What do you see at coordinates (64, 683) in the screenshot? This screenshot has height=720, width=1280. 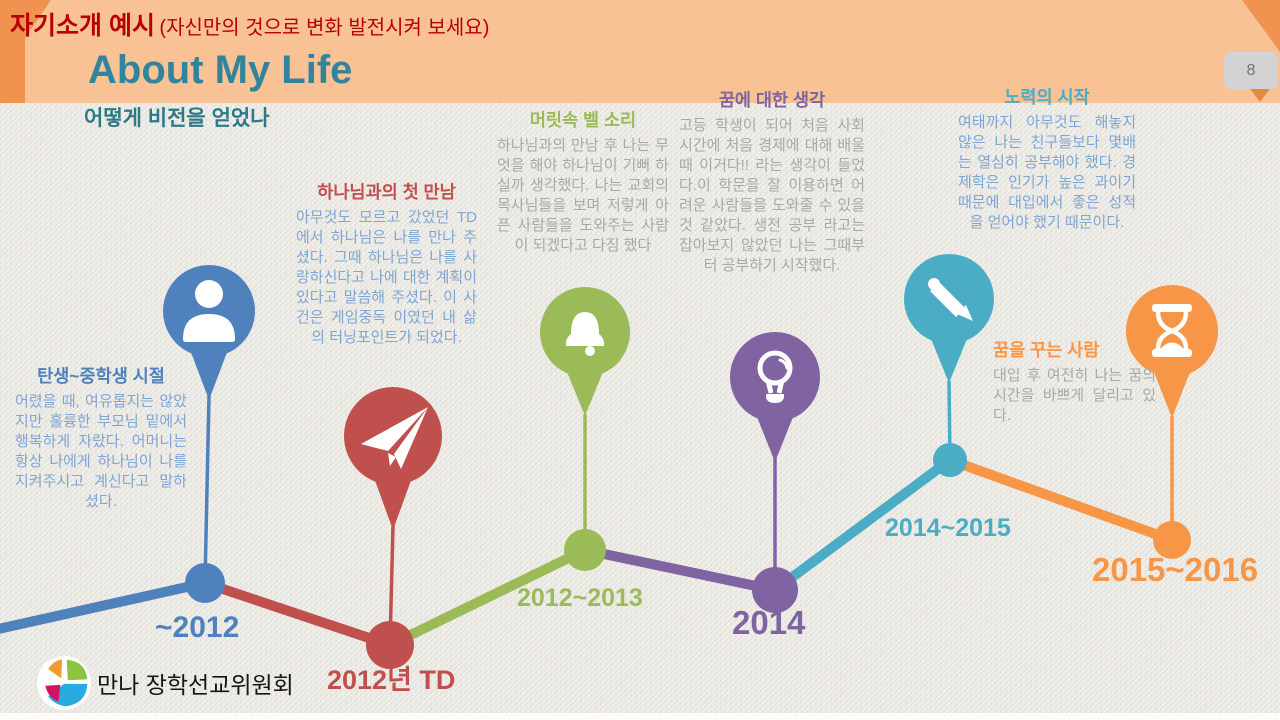 I see `pinwheel-cross-logo-icon` at bounding box center [64, 683].